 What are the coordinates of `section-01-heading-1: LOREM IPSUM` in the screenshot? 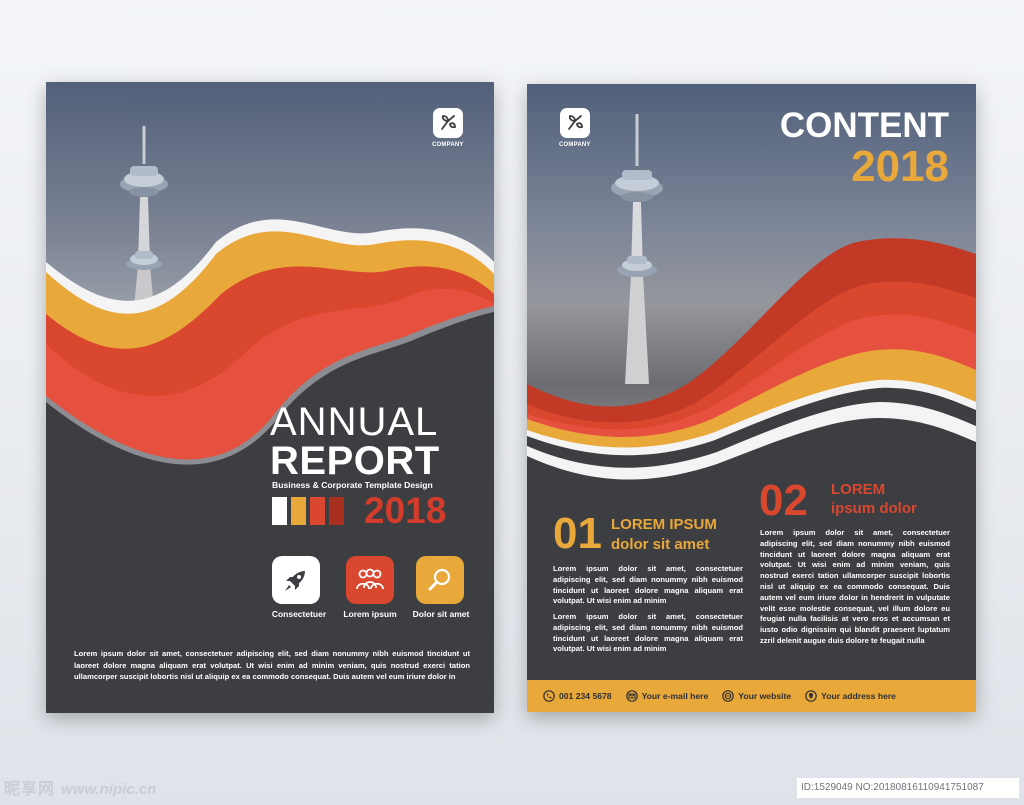 It's located at (664, 524).